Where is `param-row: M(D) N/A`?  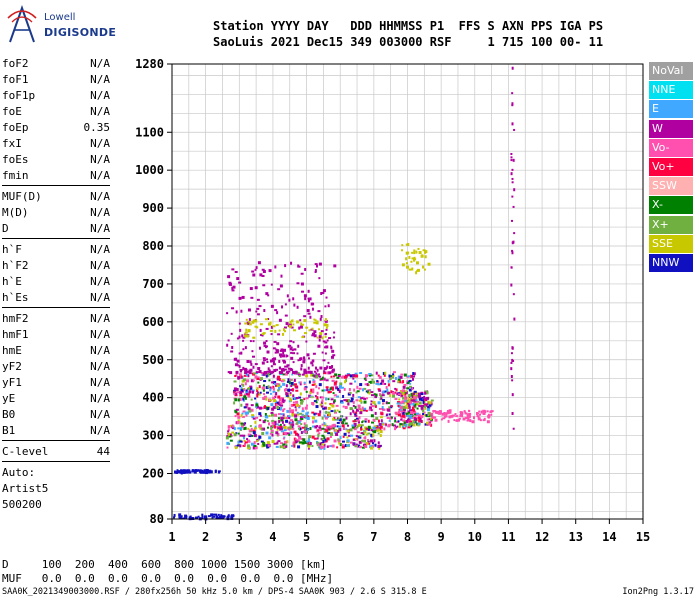 param-row: M(D) N/A is located at coordinates (57, 213).